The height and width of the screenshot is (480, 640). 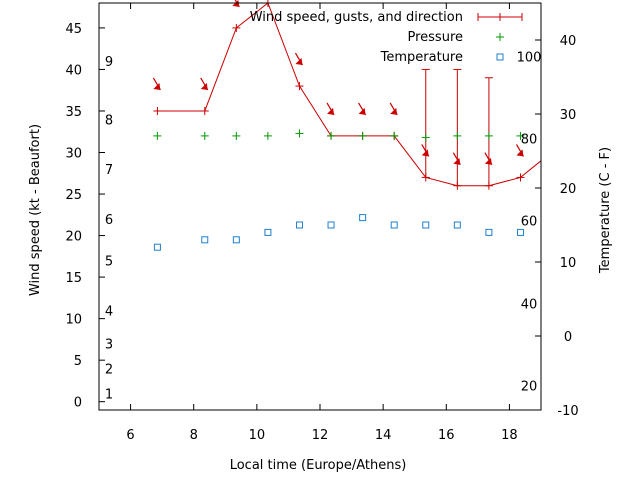 What do you see at coordinates (73, 29) in the screenshot?
I see `y-tick-label-left: 45` at bounding box center [73, 29].